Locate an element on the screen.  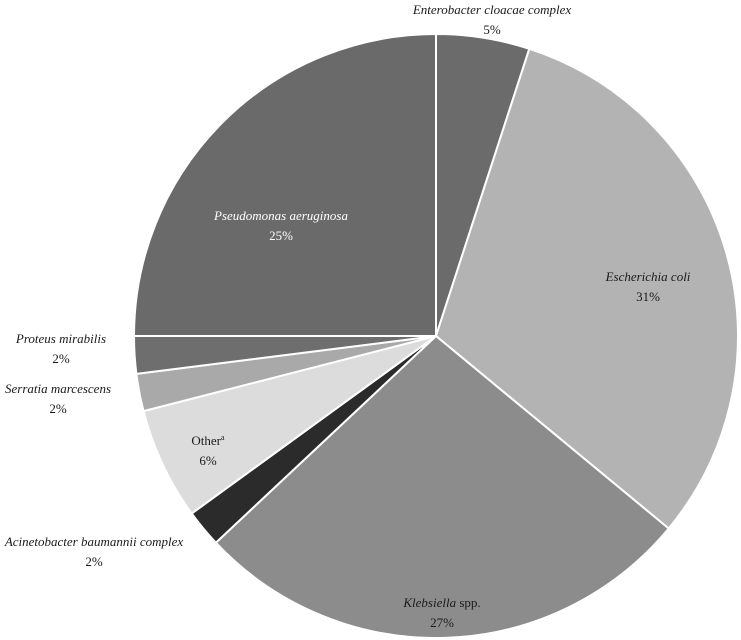
slice-name-italic: Acinetobacter baumannii complex is located at coordinates (94, 541).